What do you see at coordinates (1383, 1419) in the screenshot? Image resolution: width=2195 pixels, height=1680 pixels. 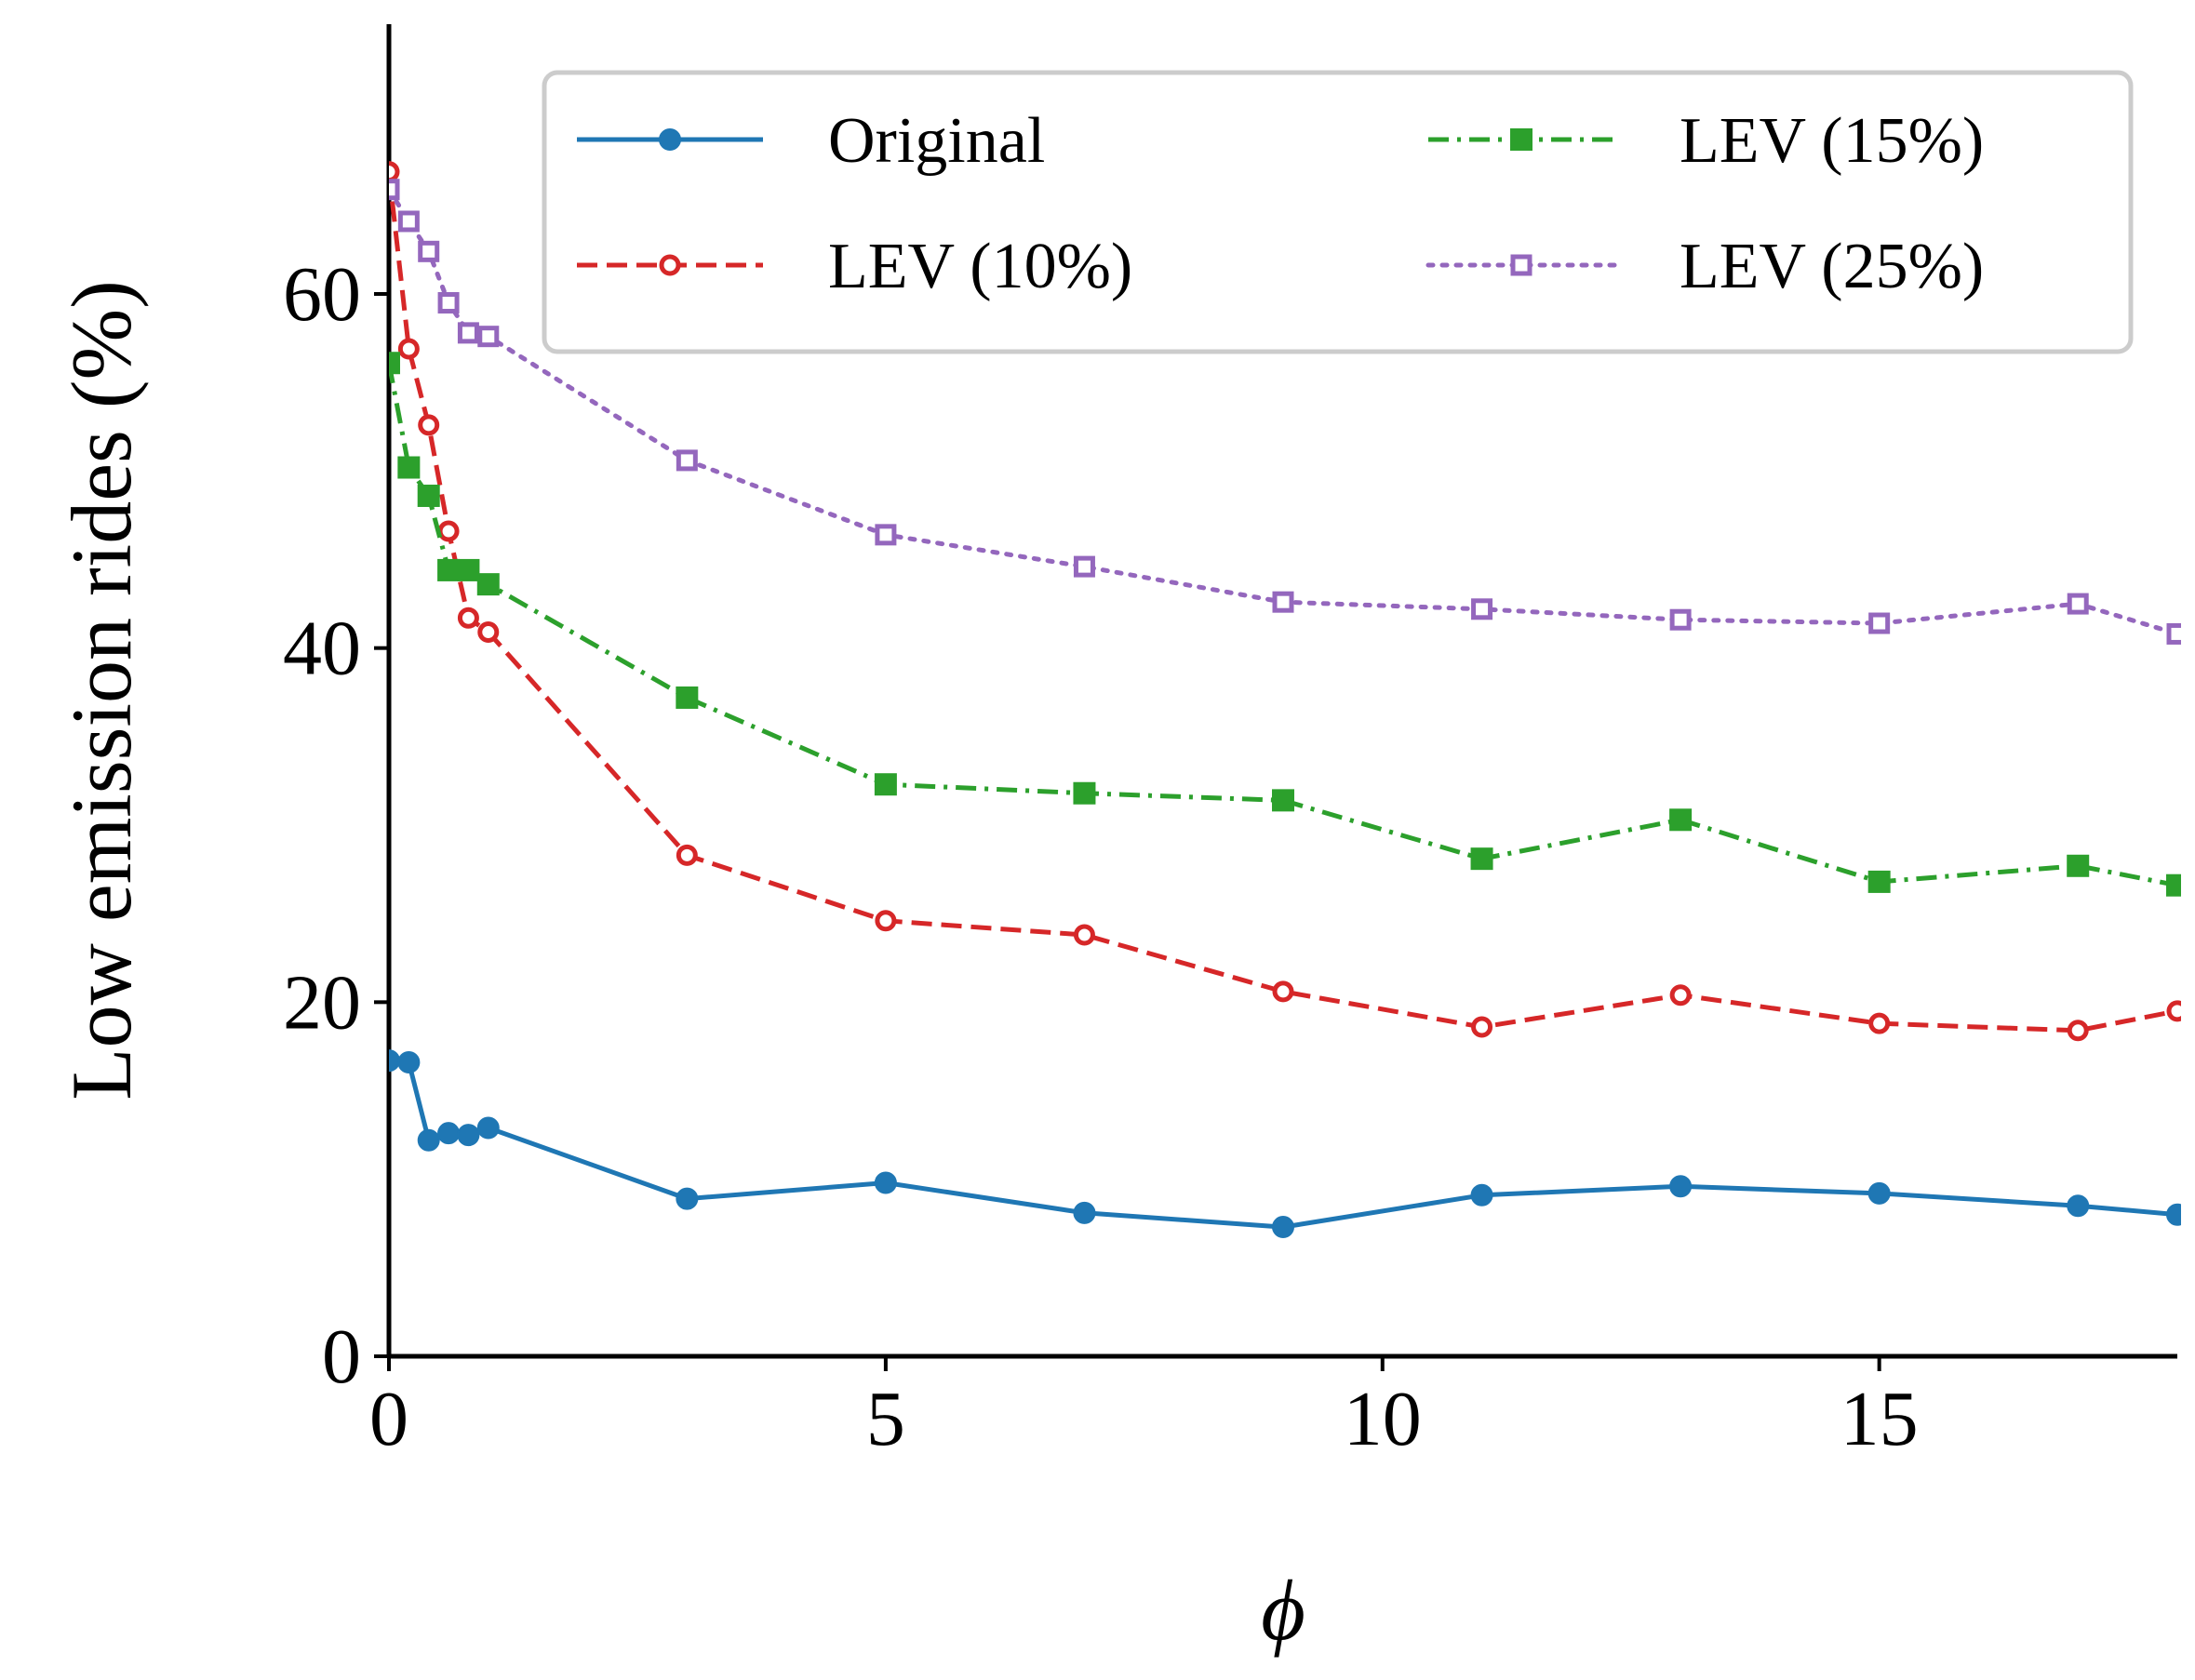 I see `x-tick-label: 10` at bounding box center [1383, 1419].